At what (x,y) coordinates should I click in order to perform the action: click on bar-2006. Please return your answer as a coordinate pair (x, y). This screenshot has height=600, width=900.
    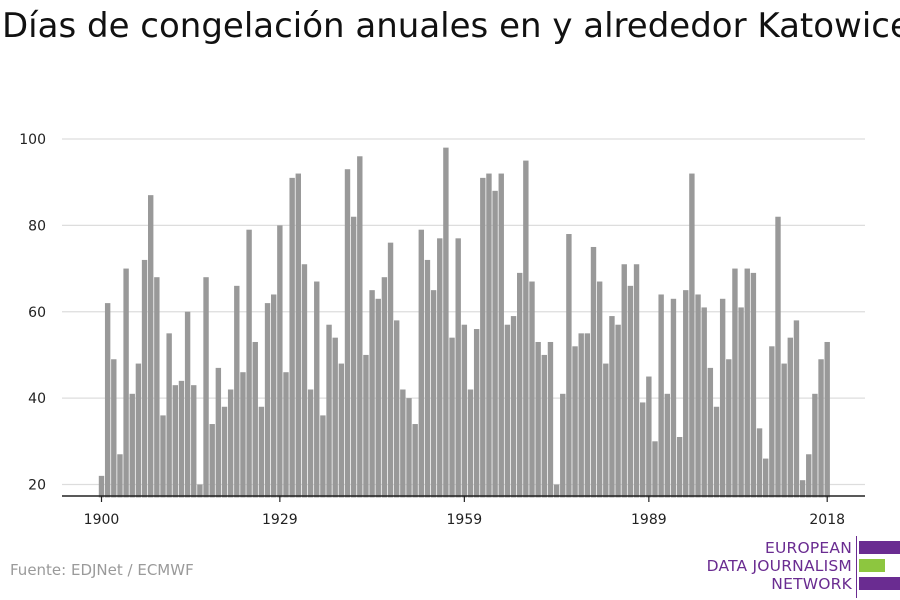
    Looking at the image, I should click on (753, 385).